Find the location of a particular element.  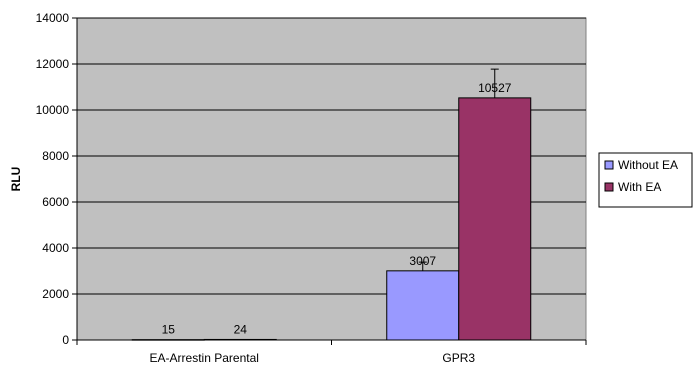

y-tick-label: 12000 is located at coordinates (53, 64).